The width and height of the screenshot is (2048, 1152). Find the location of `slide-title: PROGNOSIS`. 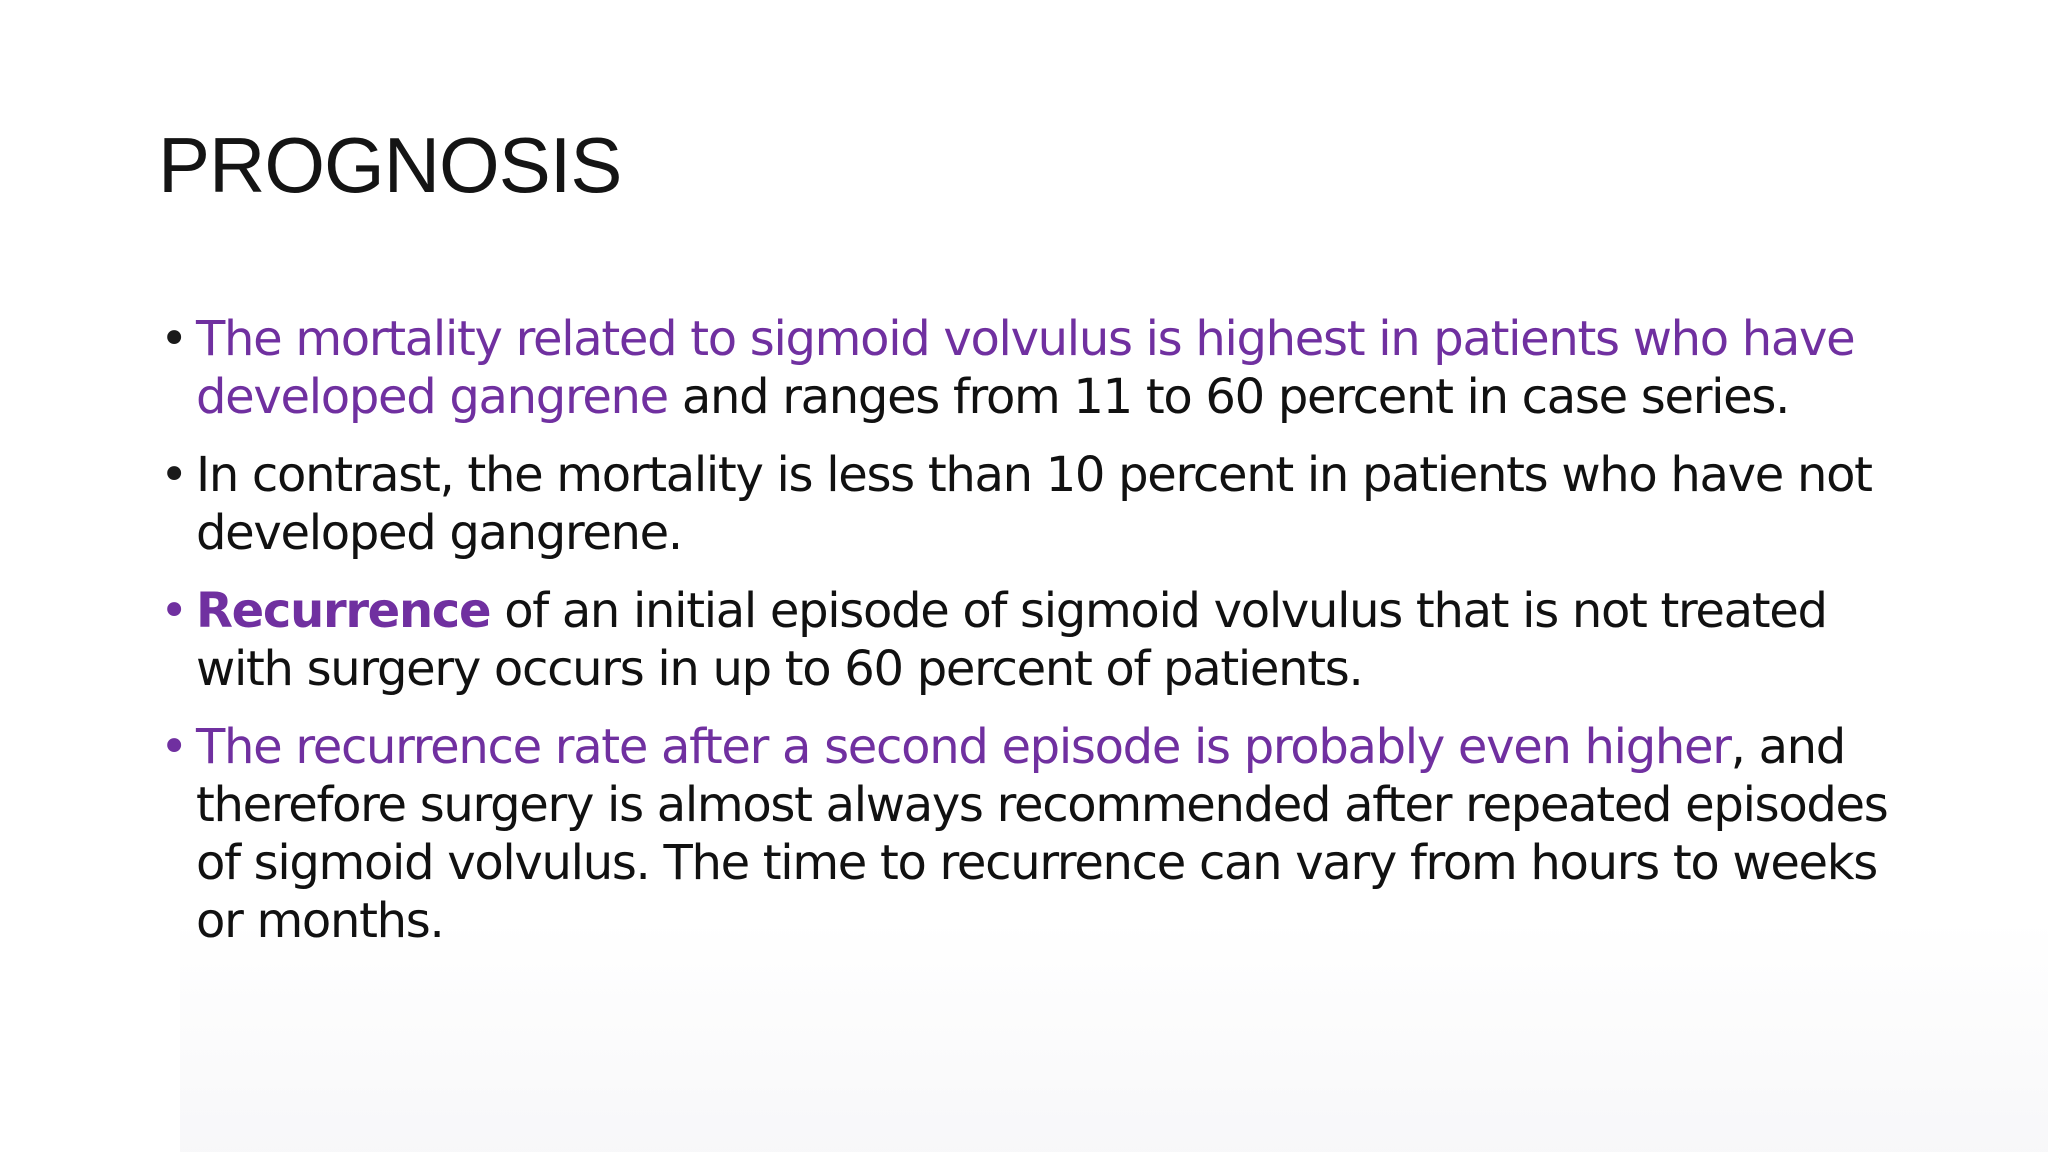

slide-title: PROGNOSIS is located at coordinates (390, 165).